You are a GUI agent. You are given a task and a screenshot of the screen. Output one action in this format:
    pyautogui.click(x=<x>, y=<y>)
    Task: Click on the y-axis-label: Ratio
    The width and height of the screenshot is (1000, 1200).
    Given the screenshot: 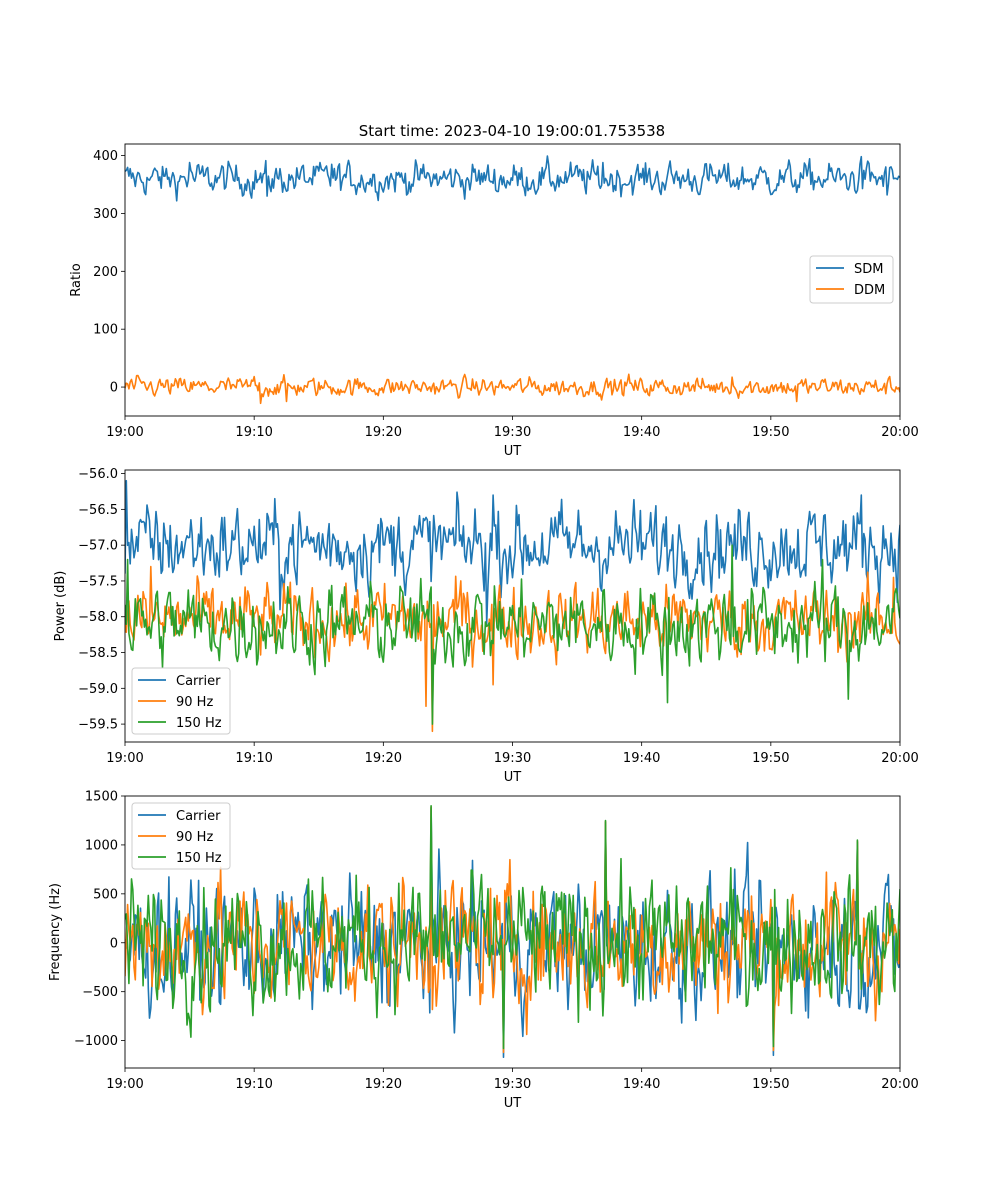 What is the action you would take?
    pyautogui.click(x=76, y=279)
    